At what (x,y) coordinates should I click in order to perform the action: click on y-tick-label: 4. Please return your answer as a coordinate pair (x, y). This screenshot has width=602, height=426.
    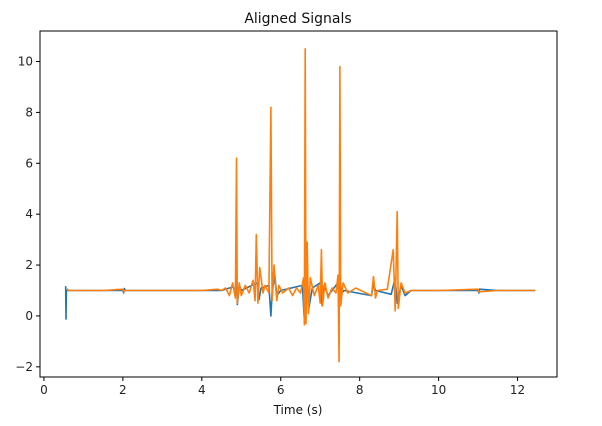
    Looking at the image, I should click on (29, 214).